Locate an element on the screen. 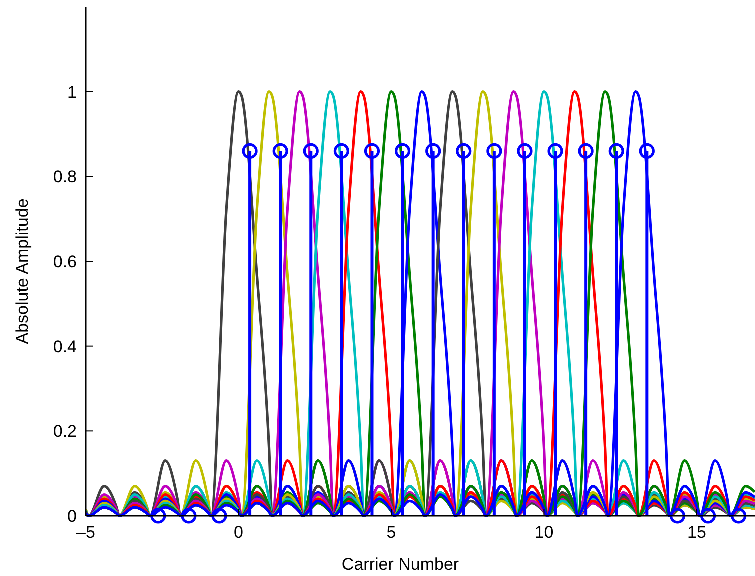 The width and height of the screenshot is (755, 576). x-tick-label: –5 is located at coordinates (86, 532).